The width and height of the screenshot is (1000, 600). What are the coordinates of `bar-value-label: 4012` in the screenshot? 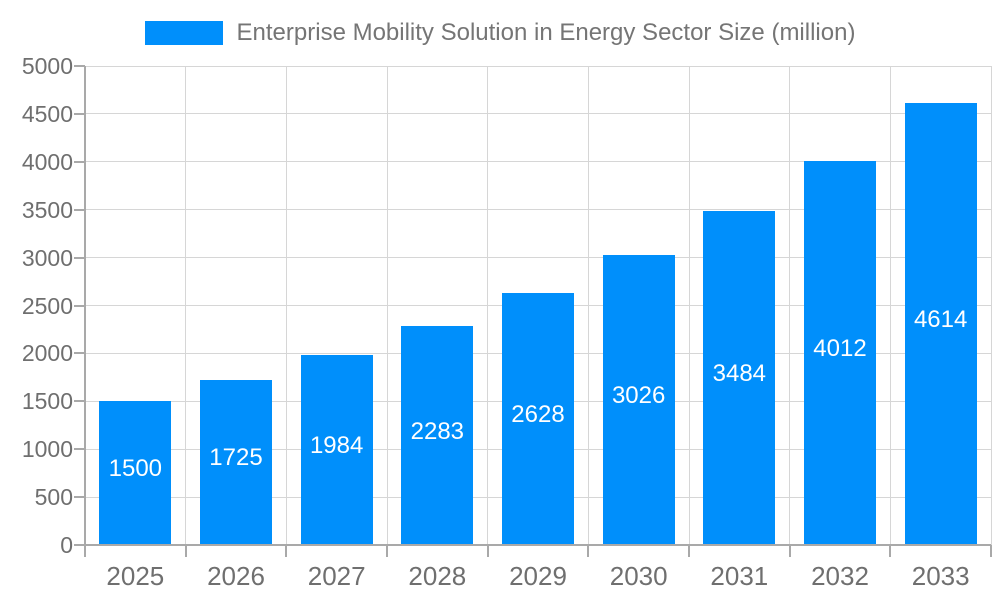 It's located at (840, 348).